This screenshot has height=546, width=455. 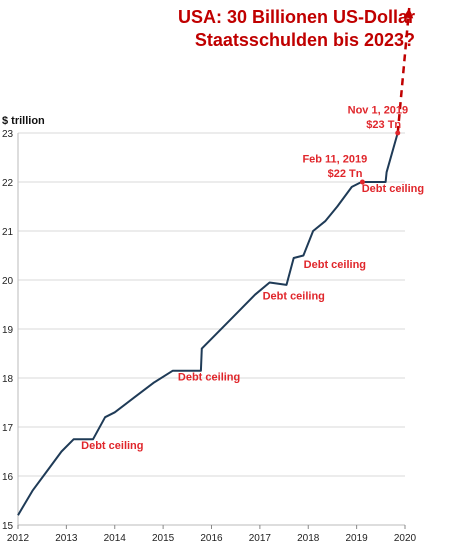 What do you see at coordinates (8, 281) in the screenshot?
I see `y-tick-label: 20` at bounding box center [8, 281].